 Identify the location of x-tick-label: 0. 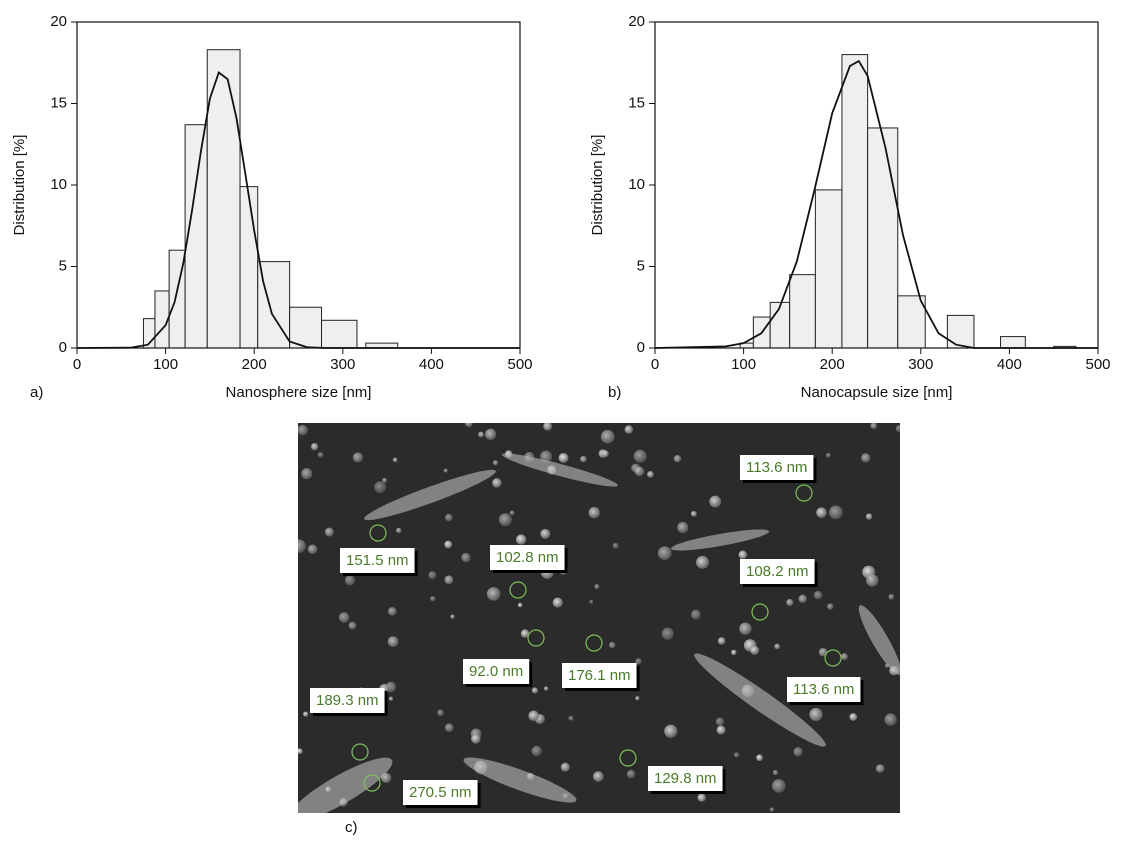
(77, 364).